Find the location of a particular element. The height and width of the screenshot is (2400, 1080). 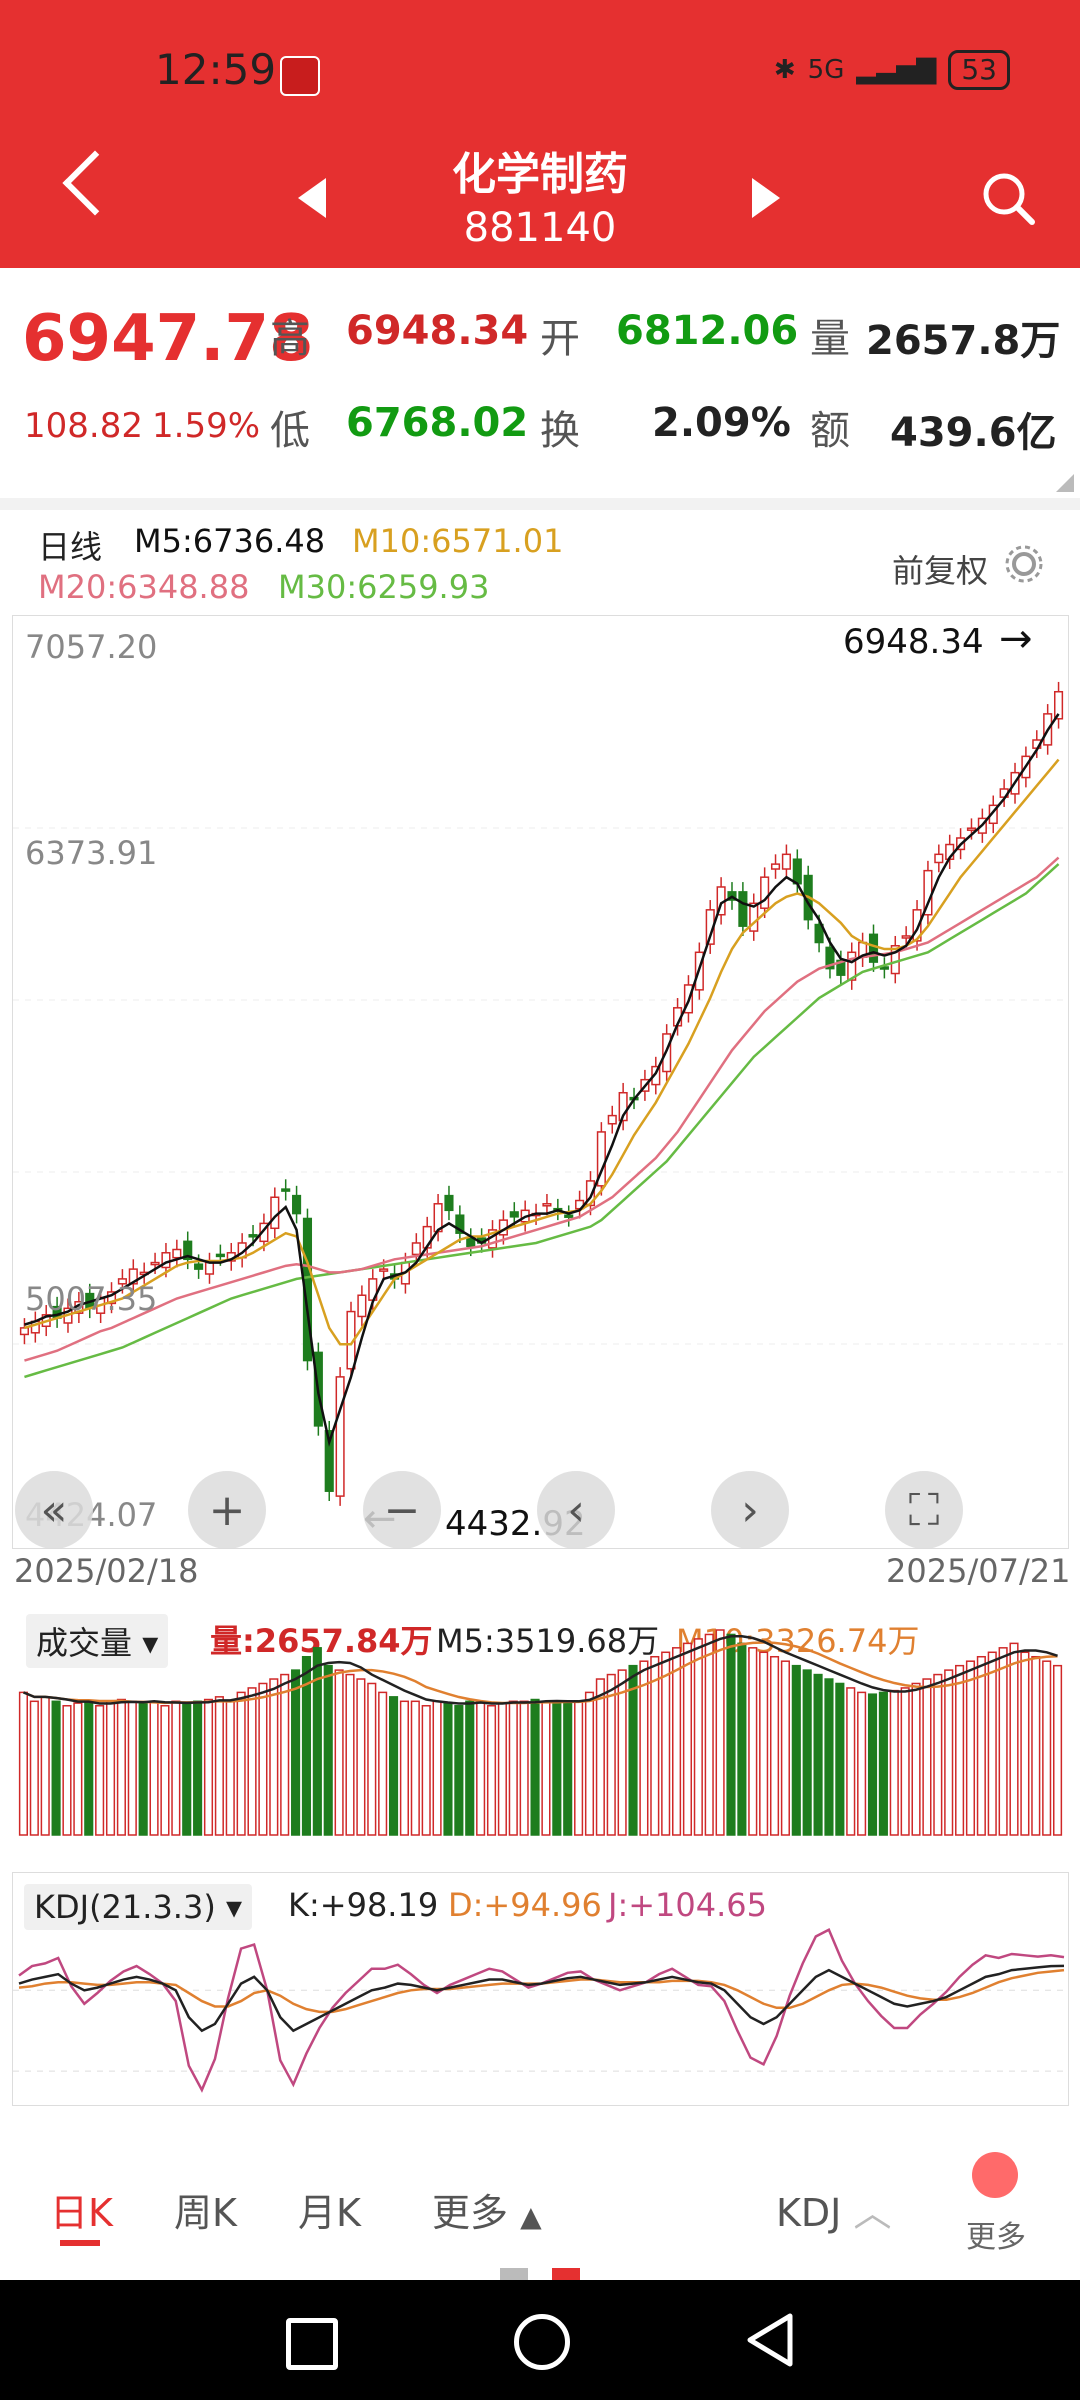

settings-gear-icon is located at coordinates (1024, 564).